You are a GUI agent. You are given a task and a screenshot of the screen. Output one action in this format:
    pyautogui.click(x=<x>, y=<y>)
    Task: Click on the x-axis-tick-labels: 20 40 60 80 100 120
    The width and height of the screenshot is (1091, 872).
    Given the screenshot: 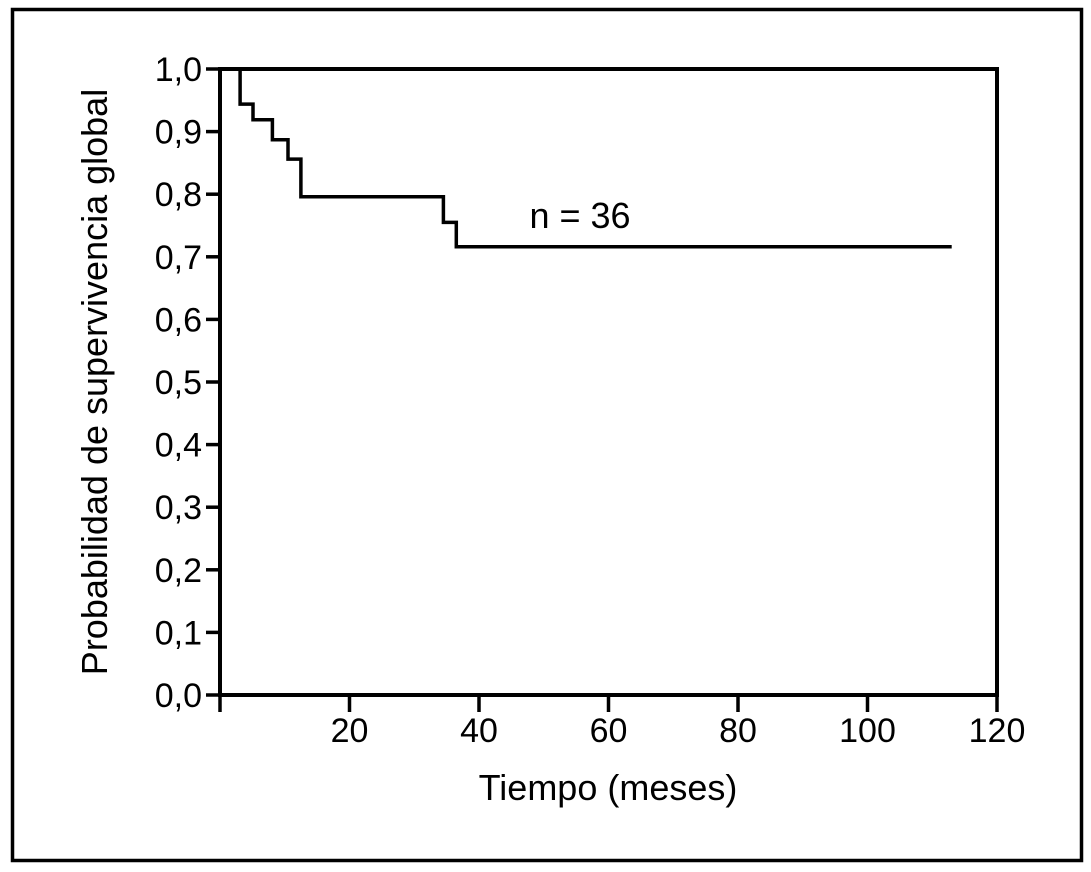 What is the action you would take?
    pyautogui.click(x=678, y=731)
    